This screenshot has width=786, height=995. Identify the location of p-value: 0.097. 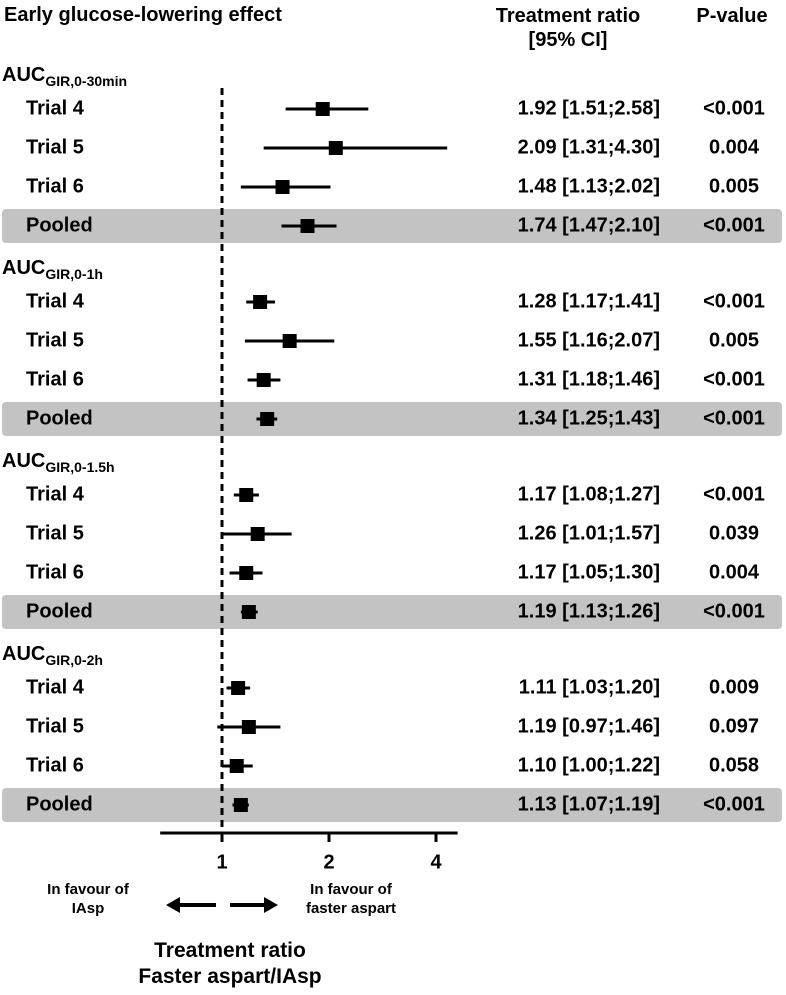
(734, 726).